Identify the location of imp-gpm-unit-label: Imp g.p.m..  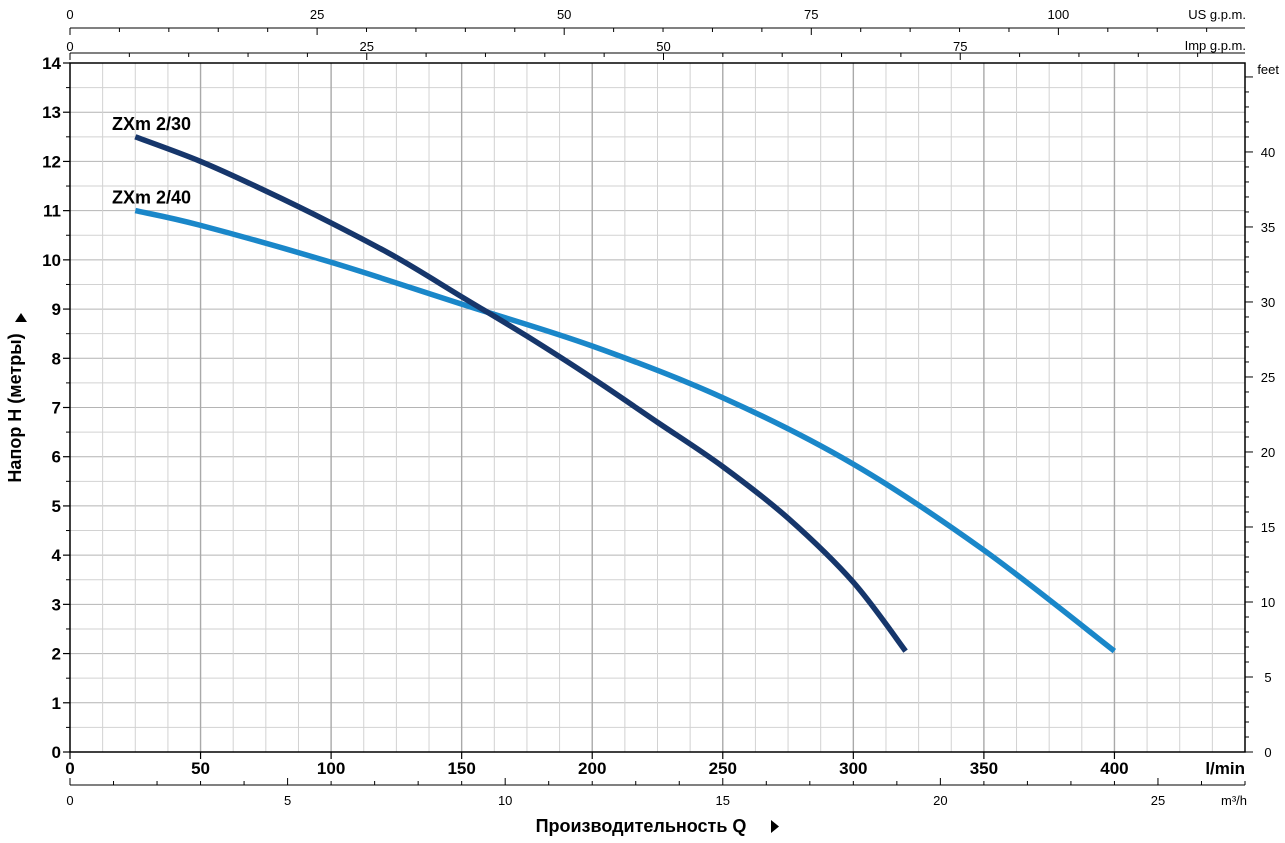
(1215, 45).